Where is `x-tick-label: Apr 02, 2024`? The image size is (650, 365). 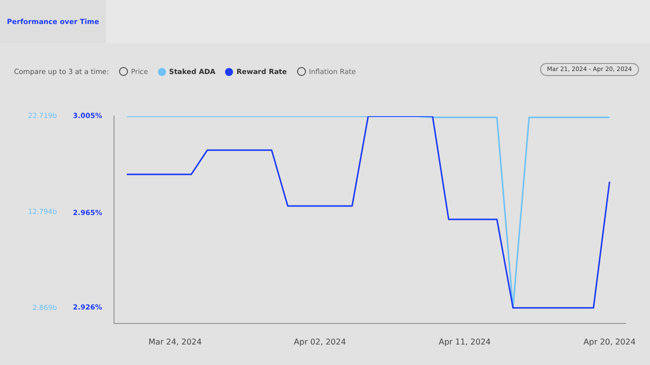 x-tick-label: Apr 02, 2024 is located at coordinates (320, 341).